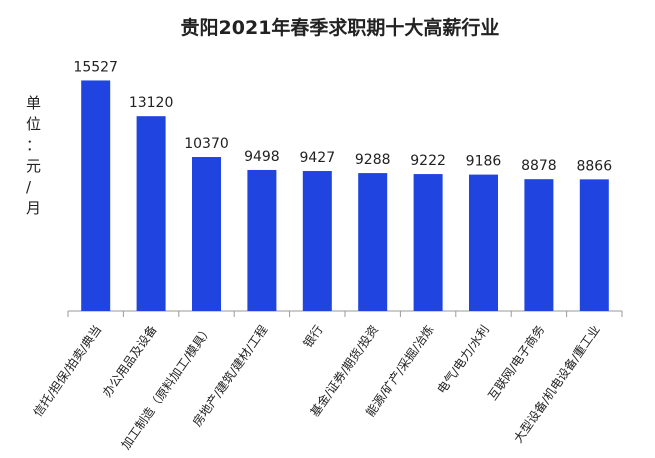  Describe the element at coordinates (463, 359) in the screenshot. I see `category-label: 电气/电力/水利` at that location.